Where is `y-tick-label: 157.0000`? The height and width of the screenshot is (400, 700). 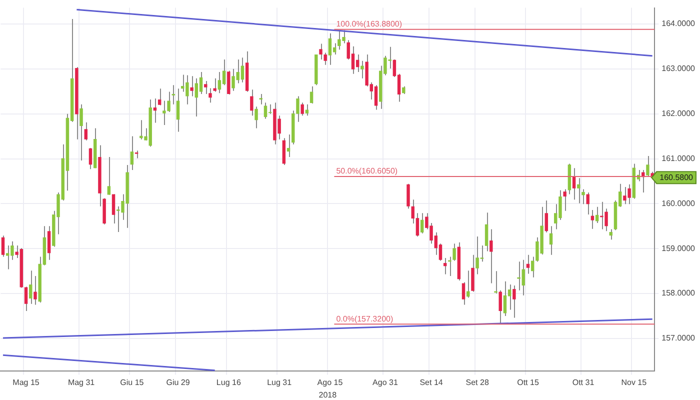
y-tick-label: 157.0000 is located at coordinates (679, 338).